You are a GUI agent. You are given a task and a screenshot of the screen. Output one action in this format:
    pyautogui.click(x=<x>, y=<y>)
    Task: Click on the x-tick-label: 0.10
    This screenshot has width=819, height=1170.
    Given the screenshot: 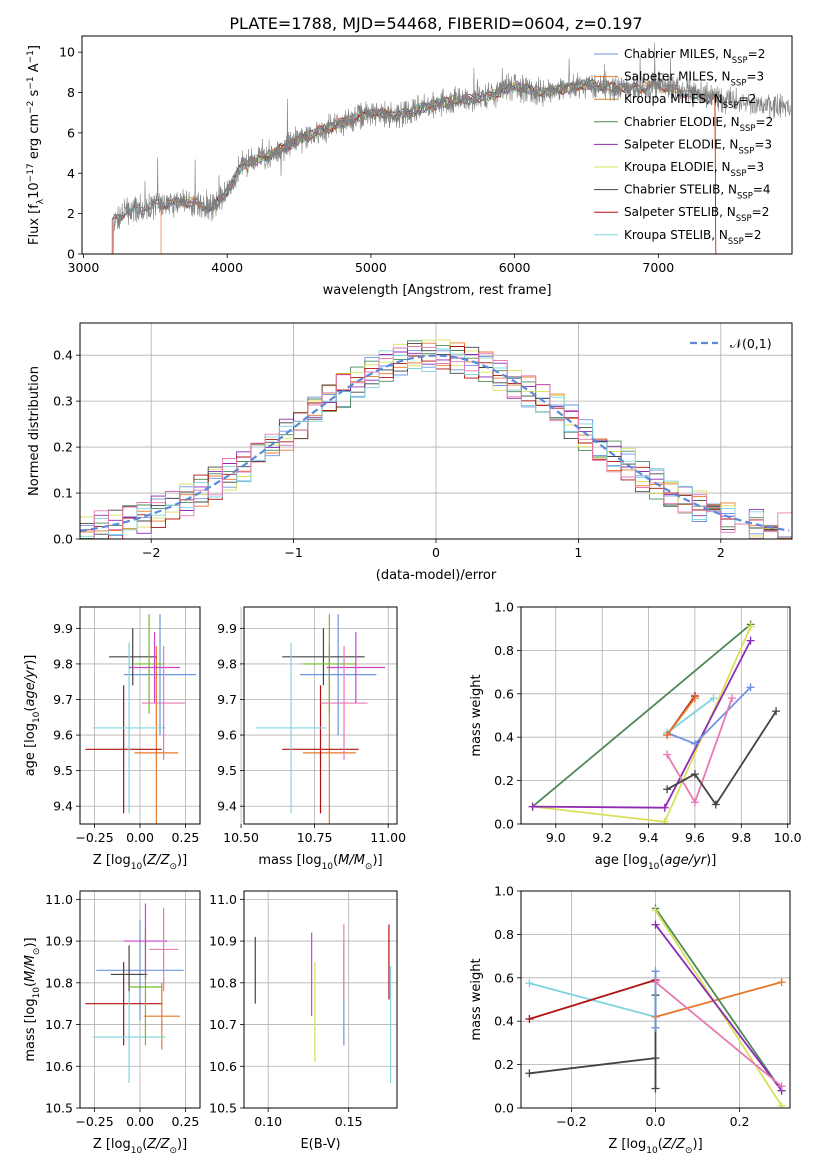 What is the action you would take?
    pyautogui.click(x=268, y=1121)
    